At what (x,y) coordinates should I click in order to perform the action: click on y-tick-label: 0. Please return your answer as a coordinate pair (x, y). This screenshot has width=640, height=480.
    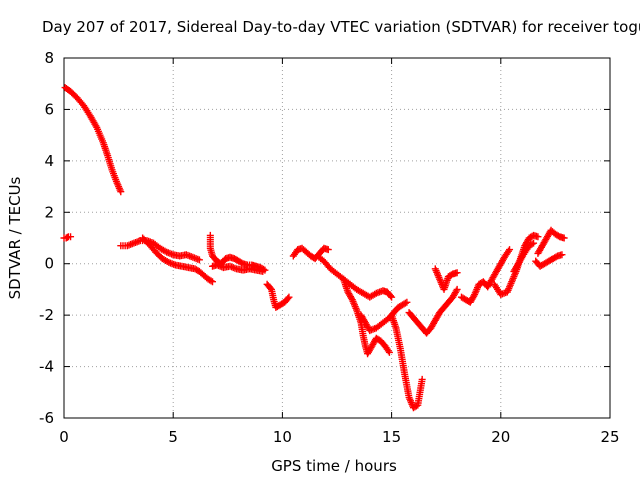
    Looking at the image, I should click on (49, 264).